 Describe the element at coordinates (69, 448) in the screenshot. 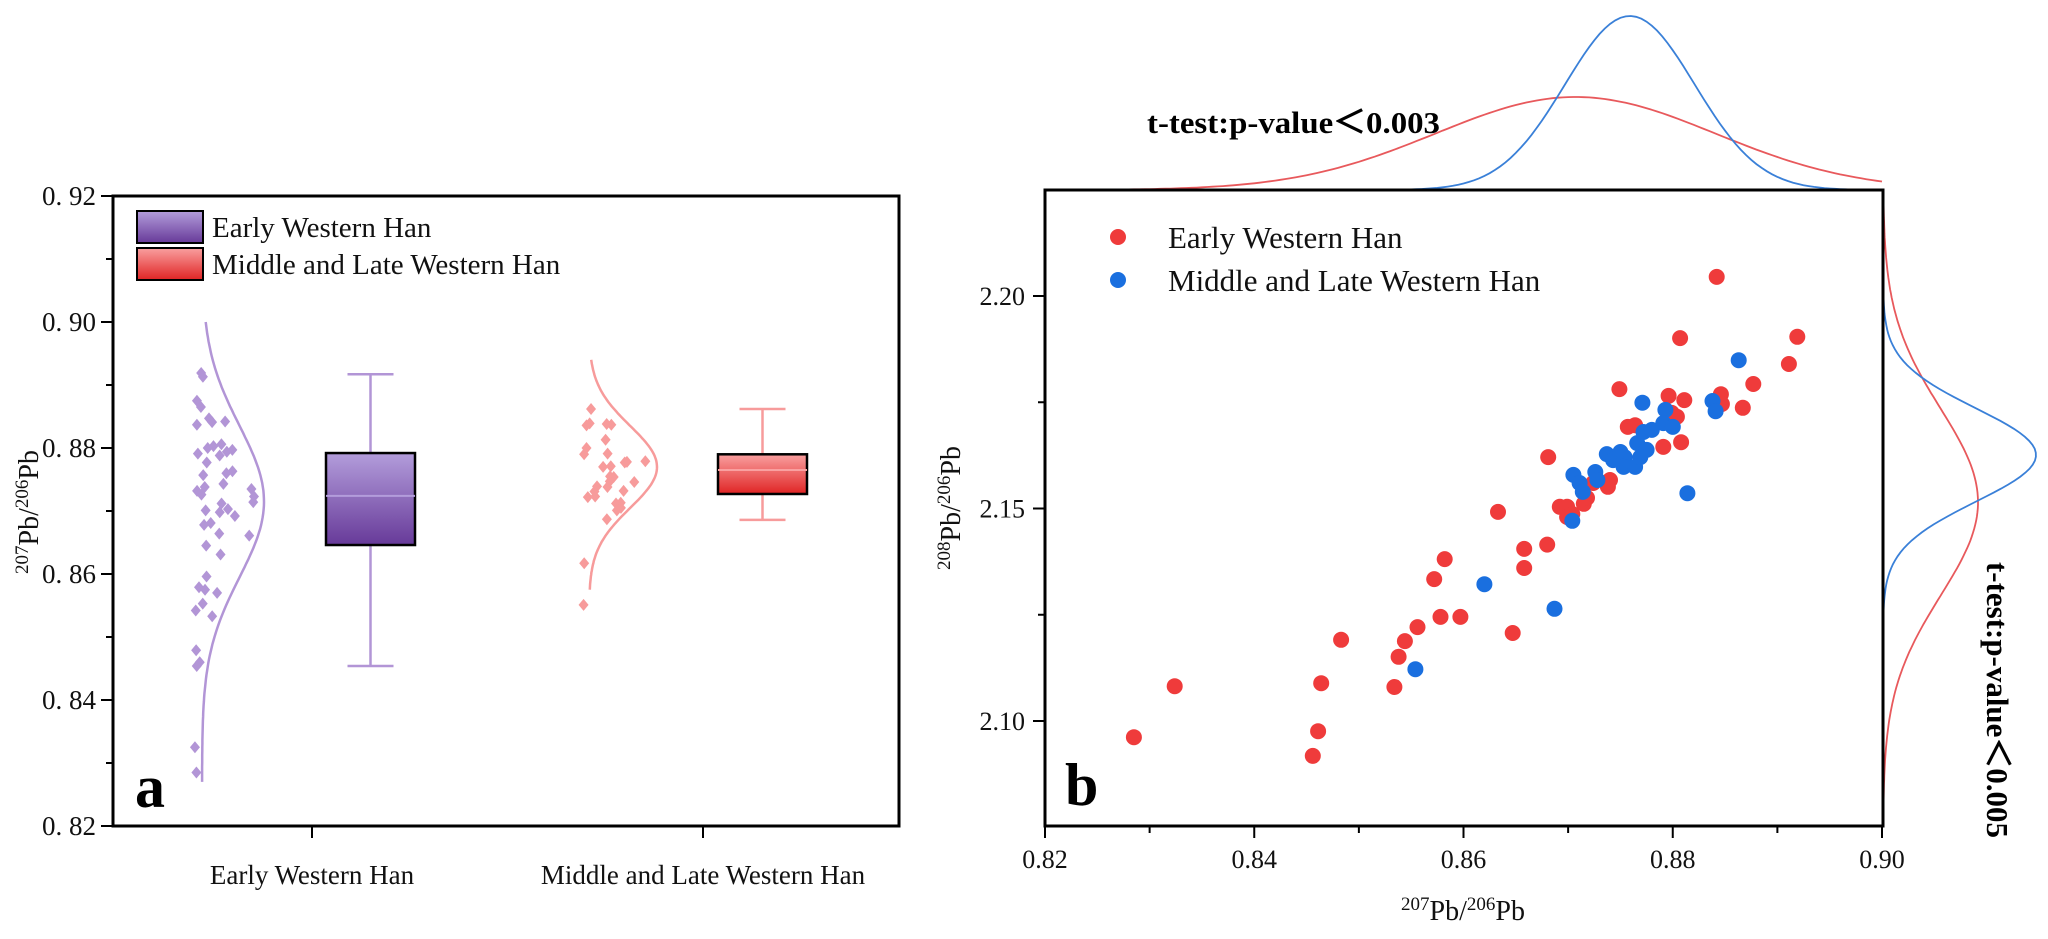

I see `y-tick-label: 0. 88` at that location.